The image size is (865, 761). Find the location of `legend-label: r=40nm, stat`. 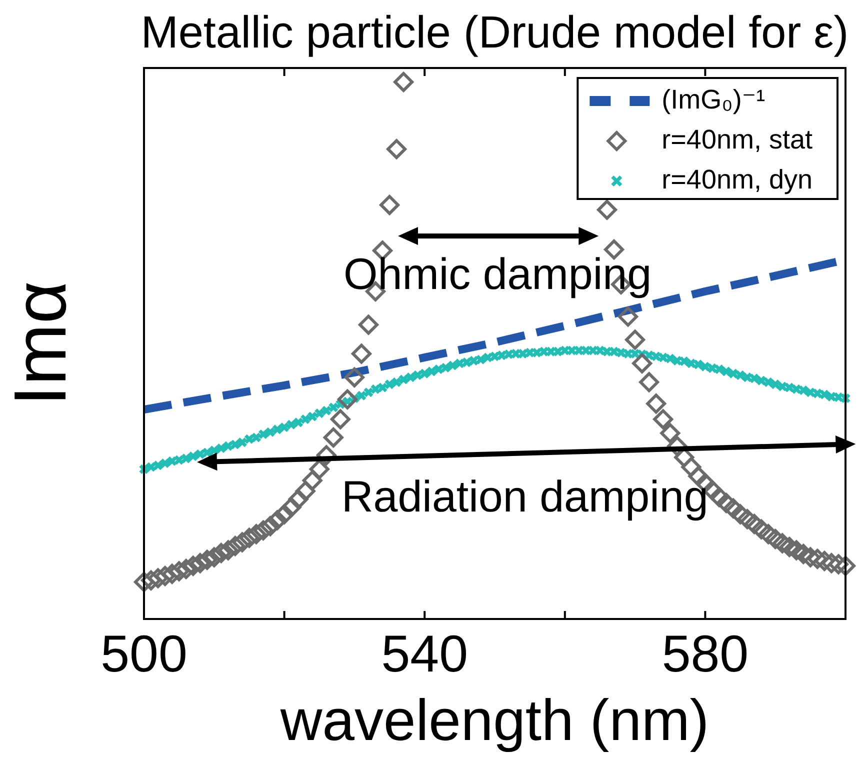

legend-label: r=40nm, stat is located at coordinates (737, 139).